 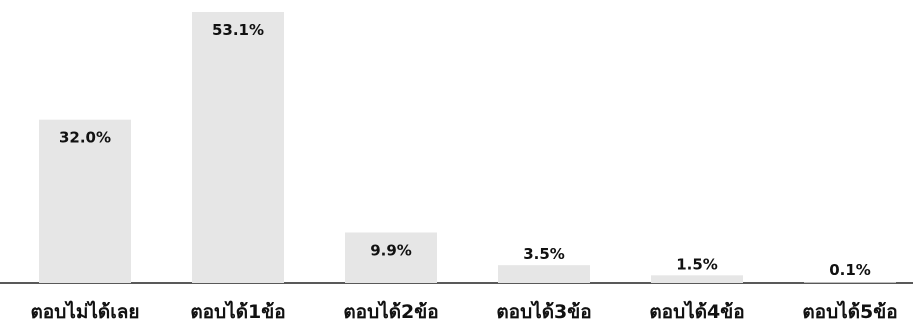 I want to click on category-label-2: ตอบได้2ข้อ, so click(x=390, y=311).